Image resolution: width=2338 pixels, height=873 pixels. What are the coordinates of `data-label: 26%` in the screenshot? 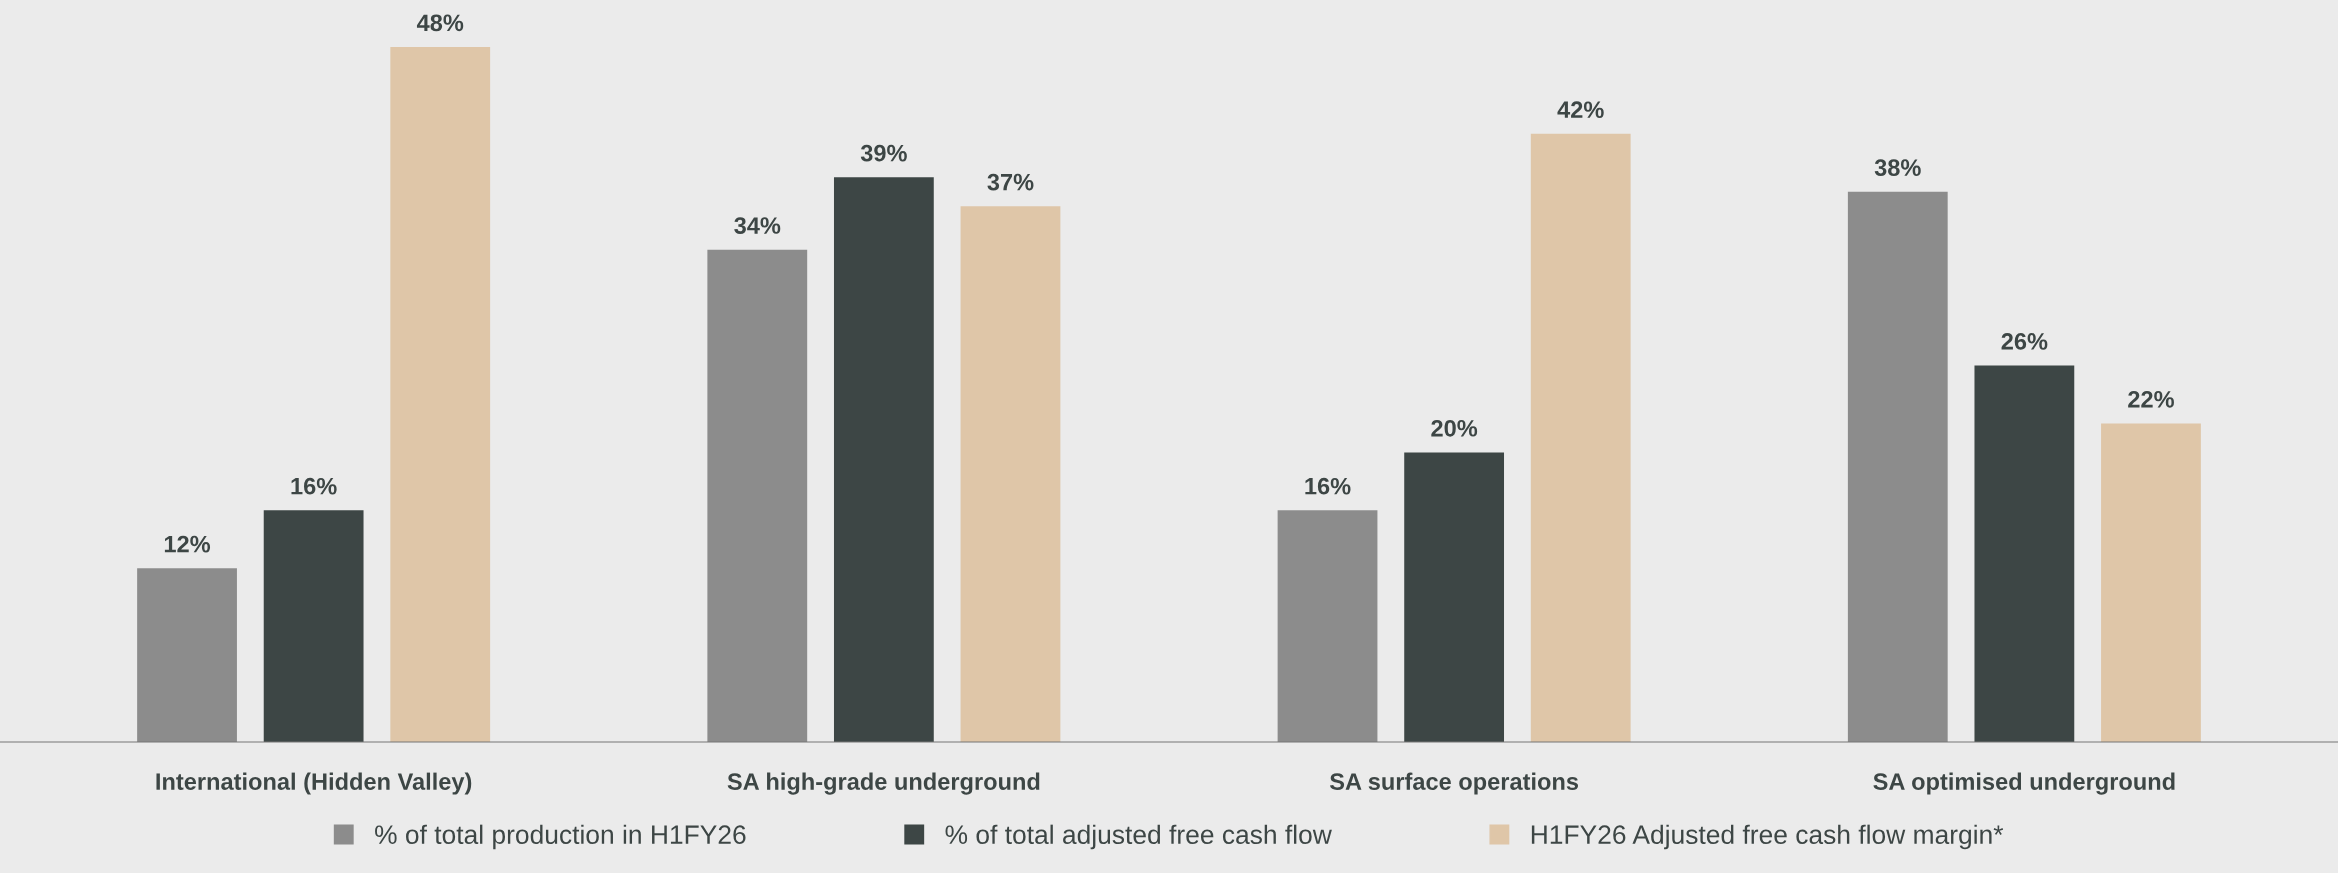 It's located at (2024, 341).